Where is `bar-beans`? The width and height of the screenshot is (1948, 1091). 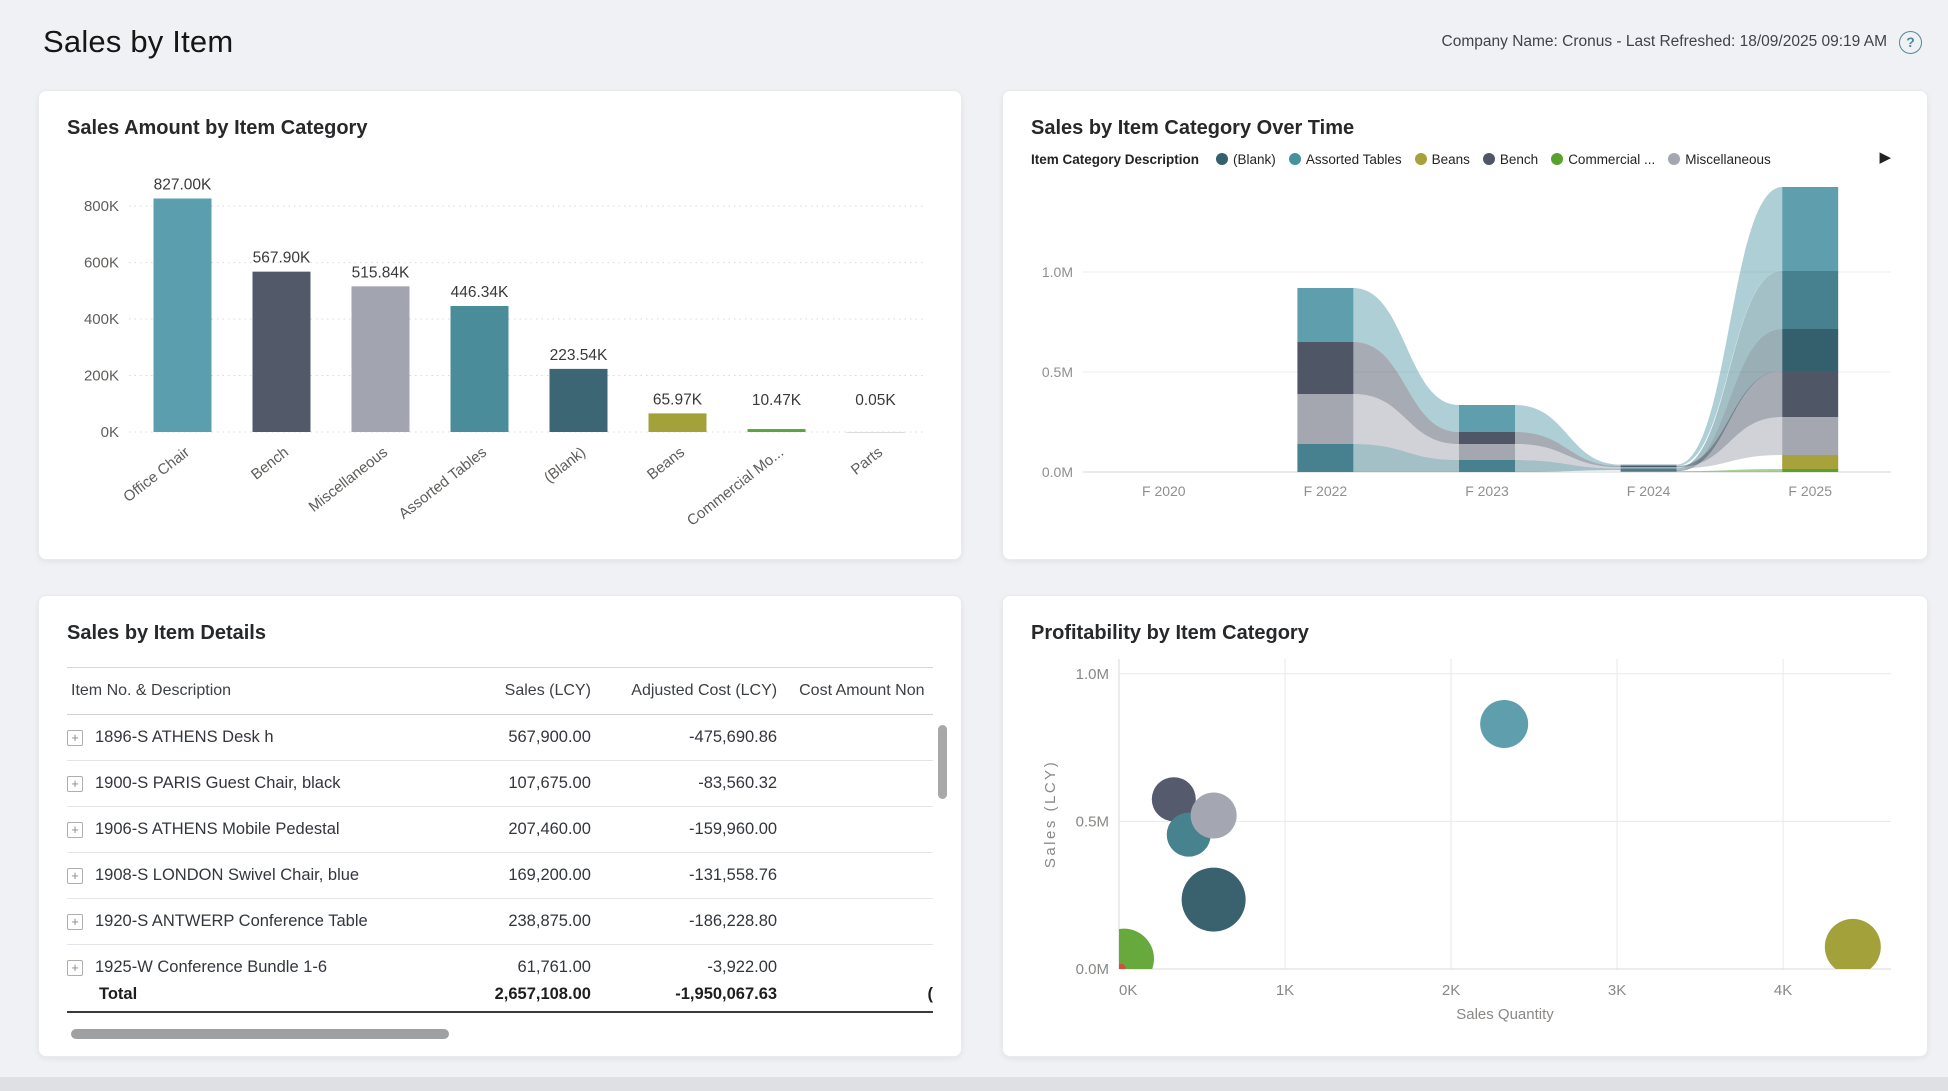 bar-beans is located at coordinates (677, 422).